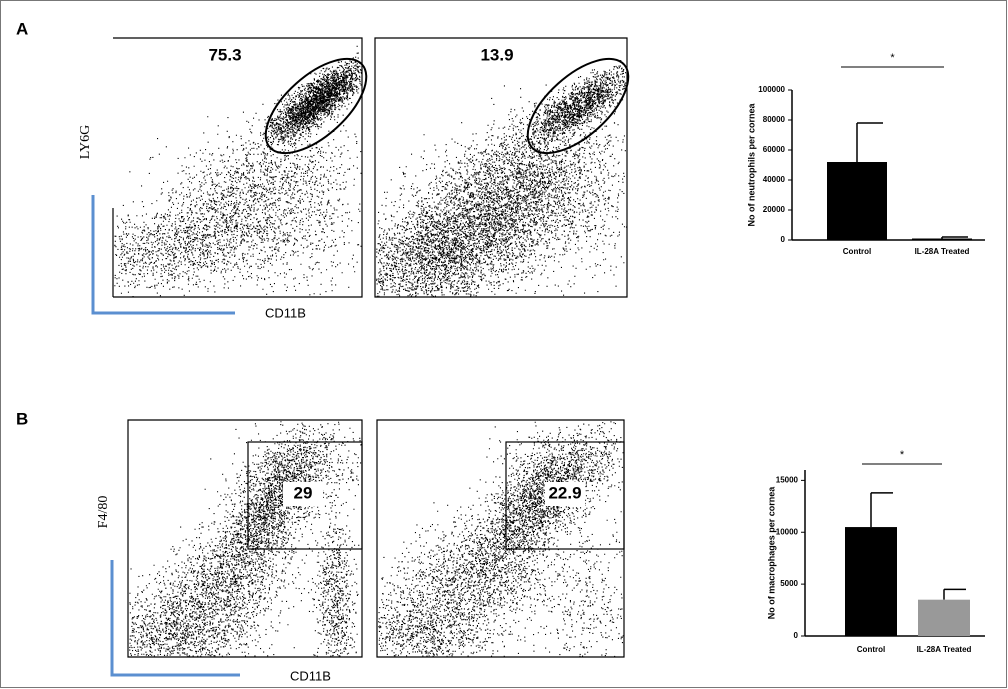 This screenshot has width=1008, height=689. I want to click on gate-value: 22.9, so click(564, 492).